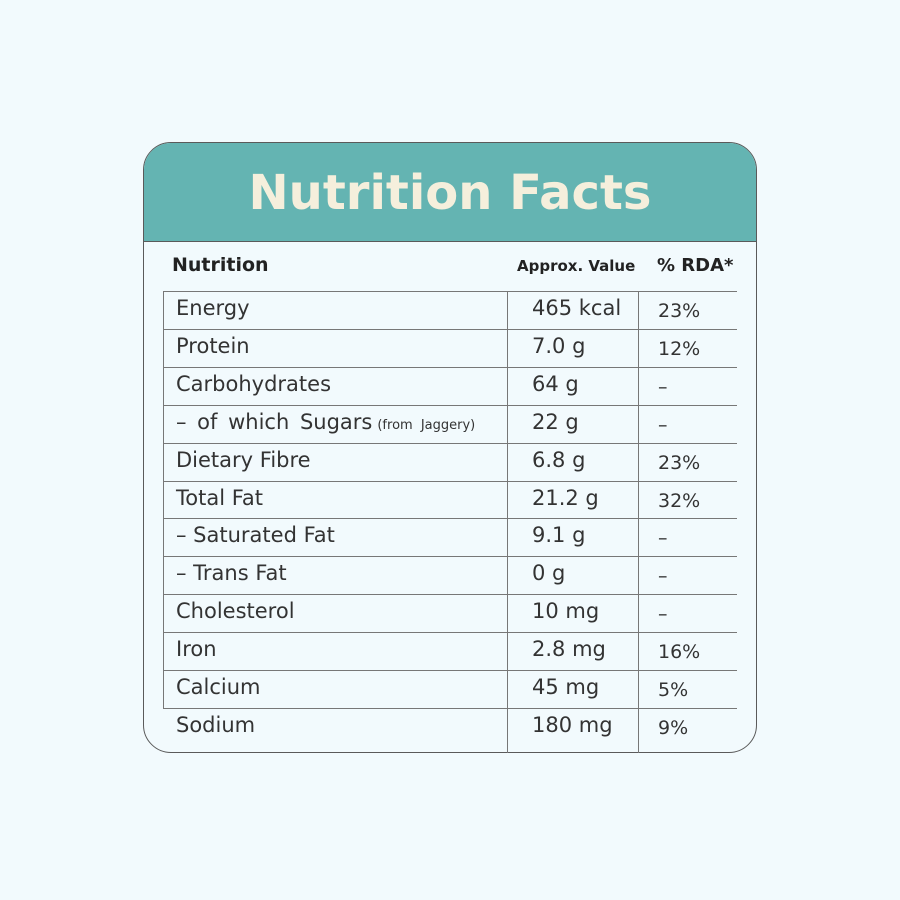  I want to click on nutrient: Cholesterol, so click(235, 611).